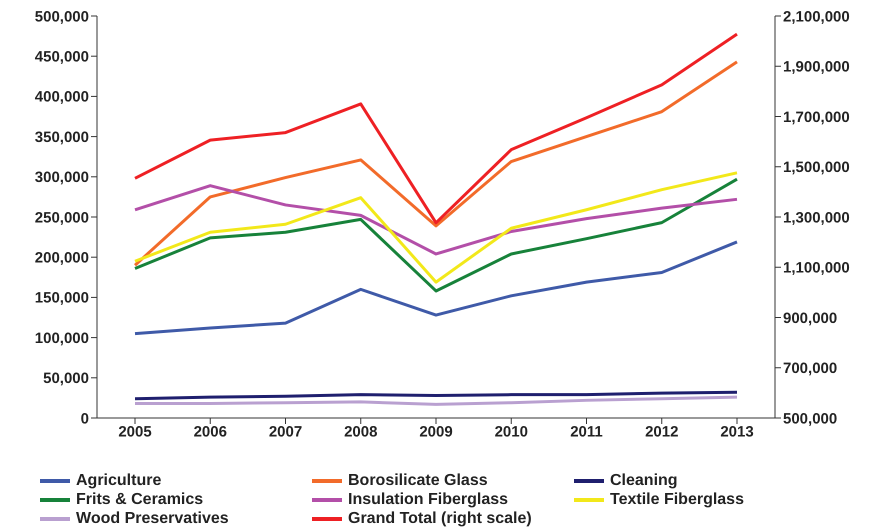 Image resolution: width=874 pixels, height=528 pixels. What do you see at coordinates (810, 369) in the screenshot?
I see `y2-tick-label: 700,000` at bounding box center [810, 369].